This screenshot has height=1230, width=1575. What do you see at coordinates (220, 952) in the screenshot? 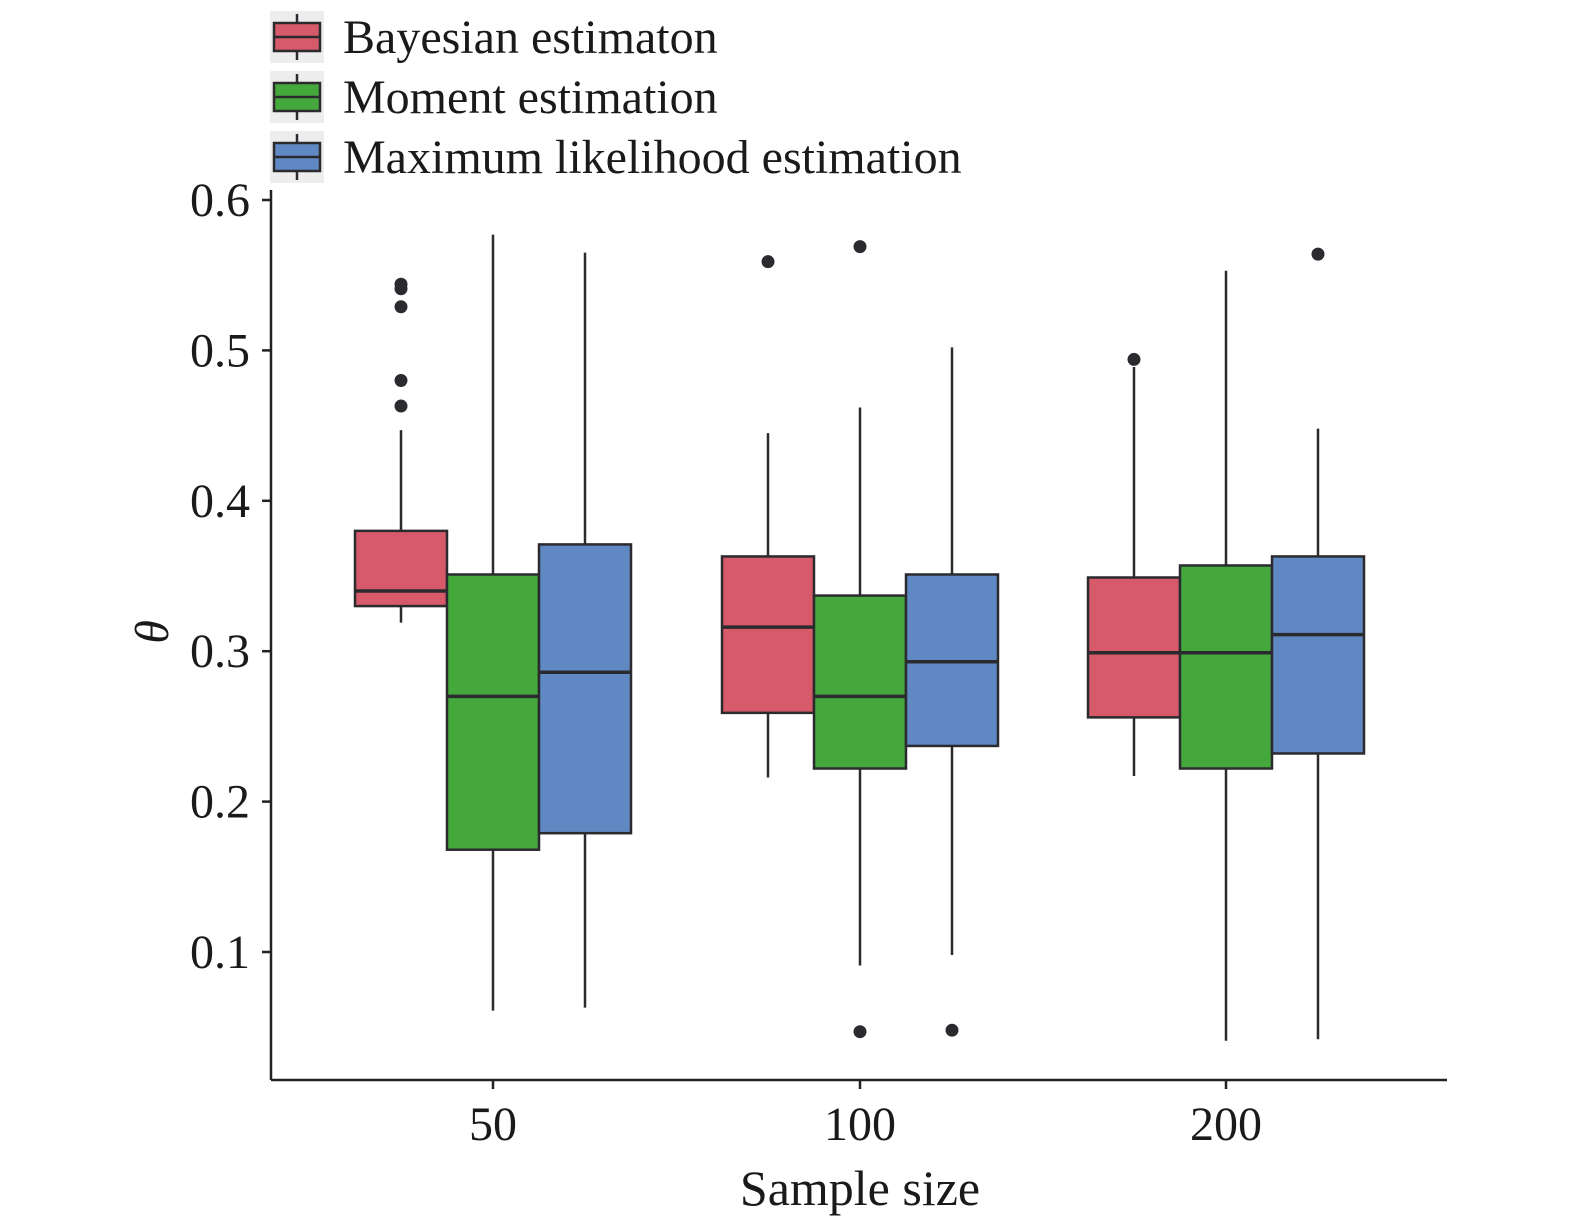
I see `y-tick-label: 0.1` at bounding box center [220, 952].